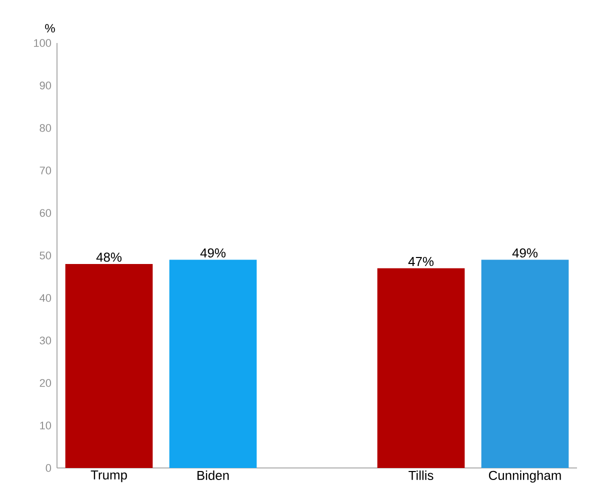  What do you see at coordinates (50, 28) in the screenshot?
I see `y-axis-title: %` at bounding box center [50, 28].